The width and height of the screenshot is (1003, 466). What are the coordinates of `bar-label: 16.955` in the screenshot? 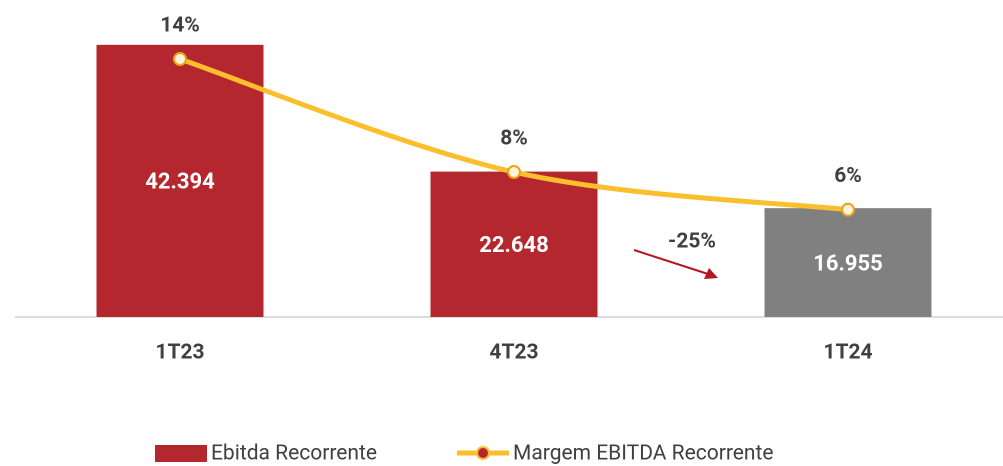 It's located at (848, 263).